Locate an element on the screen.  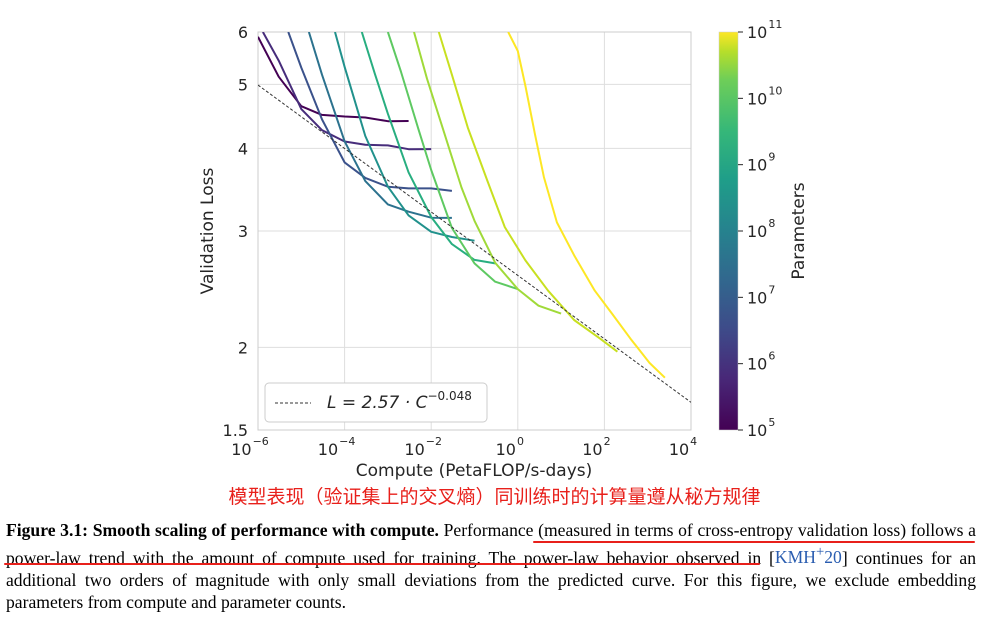
y-tick-labels: 1.5 2 3 4 5 6 is located at coordinates (235, 231).